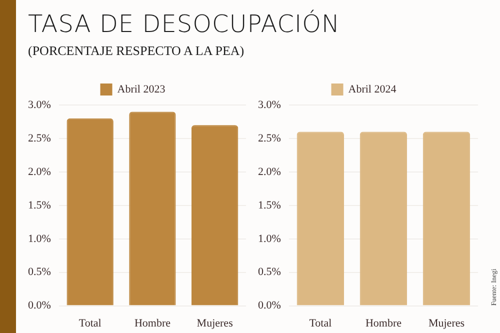 Image resolution: width=500 pixels, height=333 pixels. Describe the element at coordinates (372, 89) in the screenshot. I see `legend-label: Abril 2024` at that location.